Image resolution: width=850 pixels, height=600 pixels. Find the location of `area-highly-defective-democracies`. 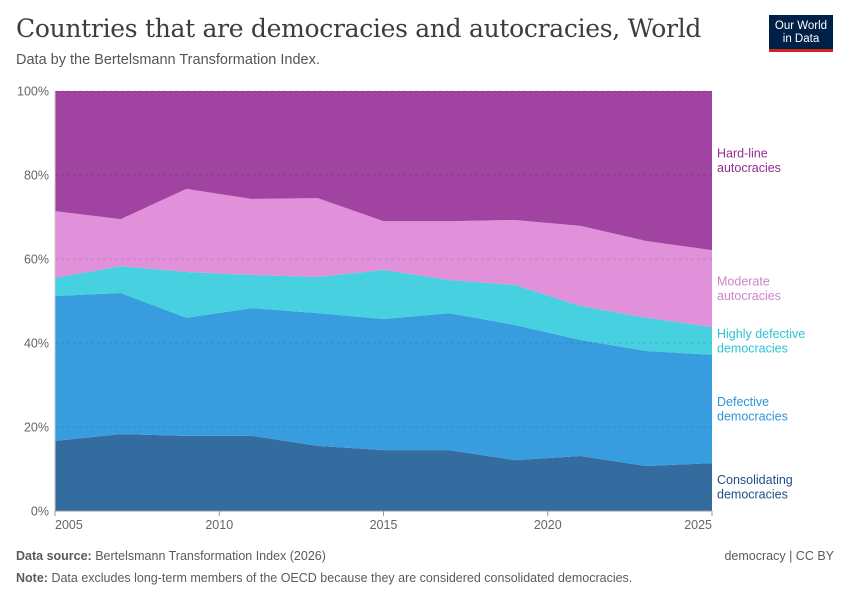

area-highly-defective-democracies is located at coordinates (383, 310).